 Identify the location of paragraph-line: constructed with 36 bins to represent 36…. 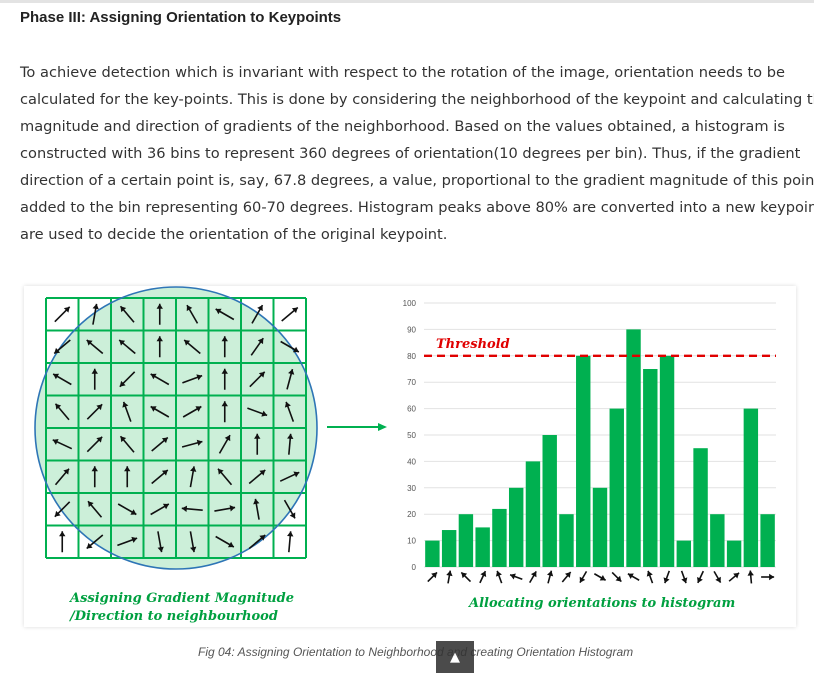
(410, 153).